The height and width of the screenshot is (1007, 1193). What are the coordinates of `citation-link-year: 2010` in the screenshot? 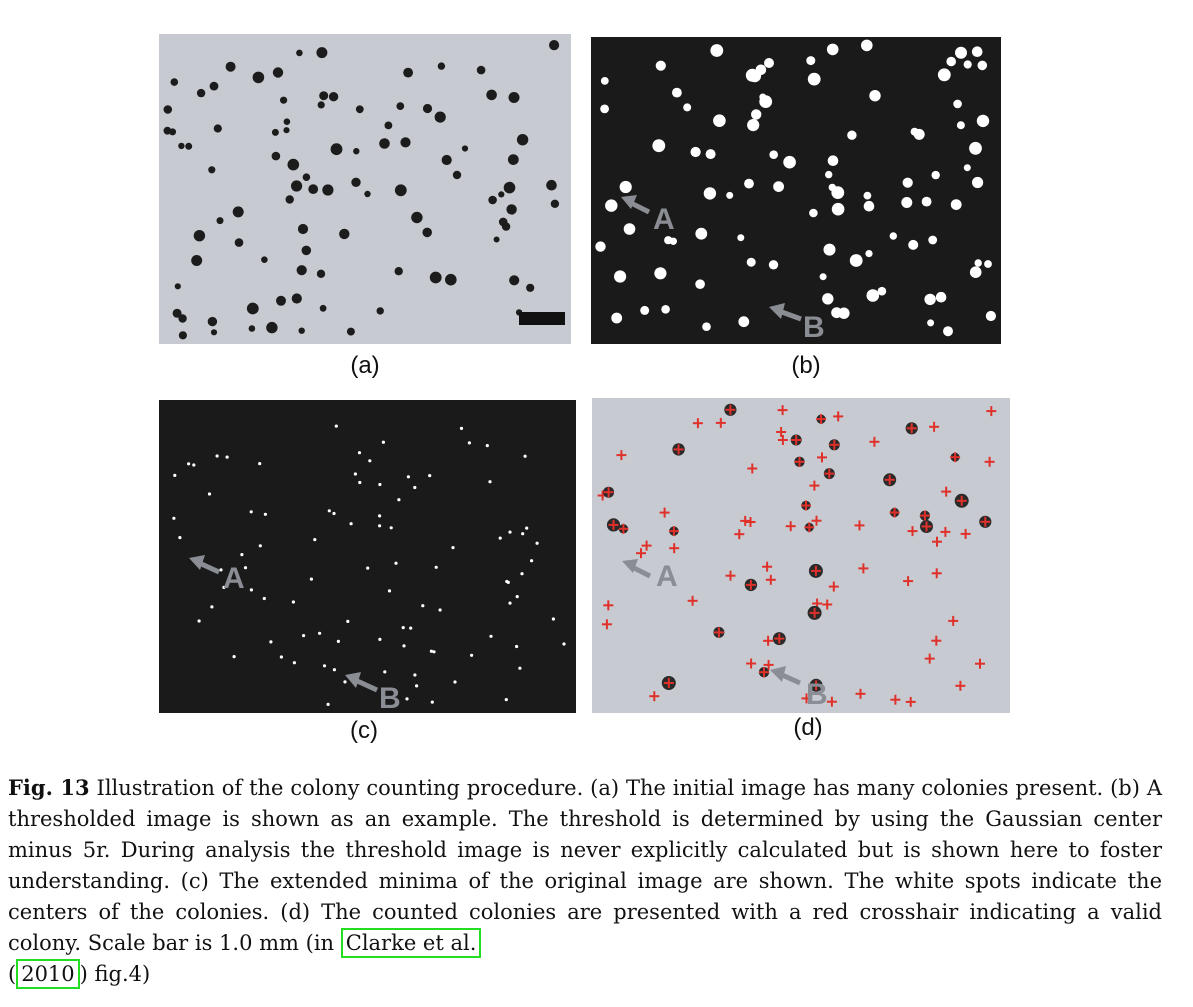 It's located at (48, 974).